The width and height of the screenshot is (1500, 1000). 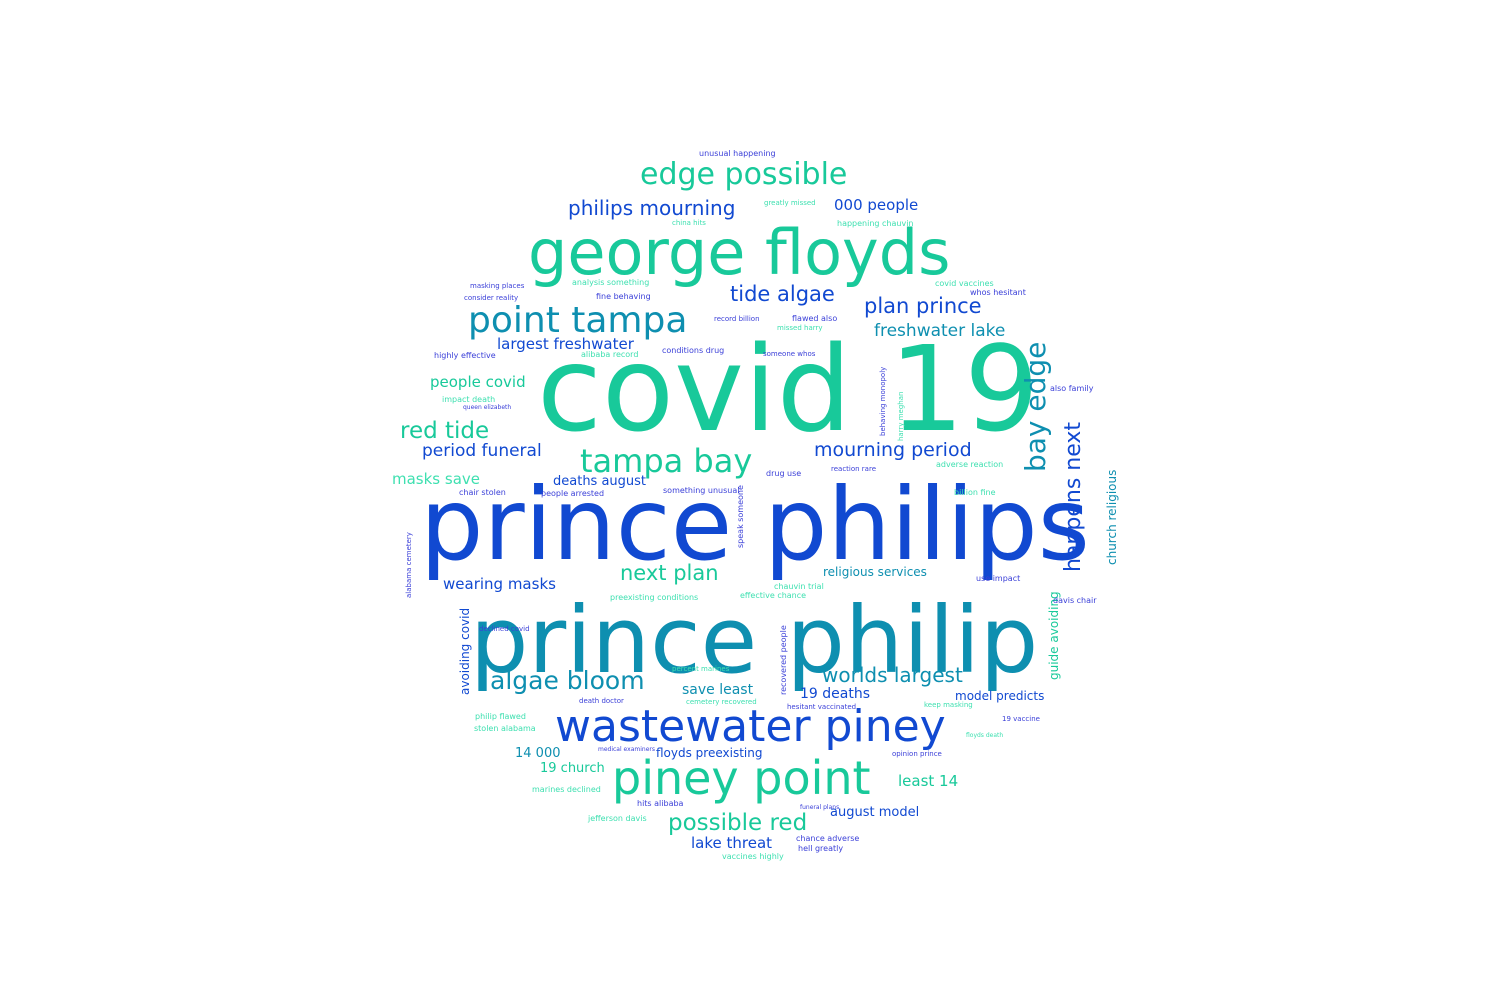 What do you see at coordinates (739, 252) in the screenshot?
I see `cloud-word: george floyds` at bounding box center [739, 252].